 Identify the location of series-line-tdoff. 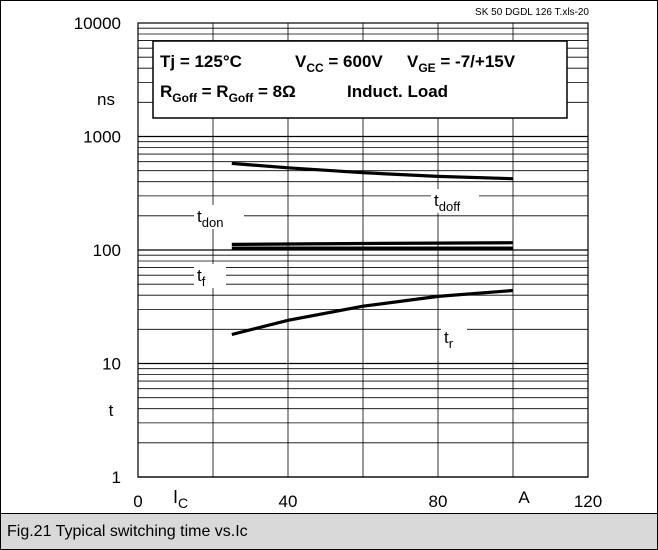
(372, 171).